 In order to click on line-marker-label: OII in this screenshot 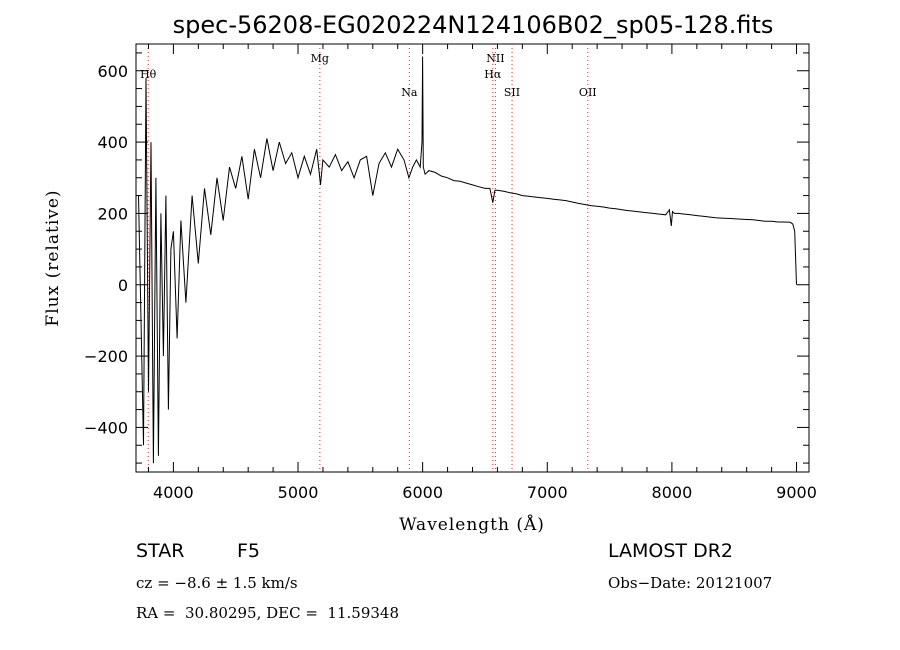, I will do `click(588, 92)`.